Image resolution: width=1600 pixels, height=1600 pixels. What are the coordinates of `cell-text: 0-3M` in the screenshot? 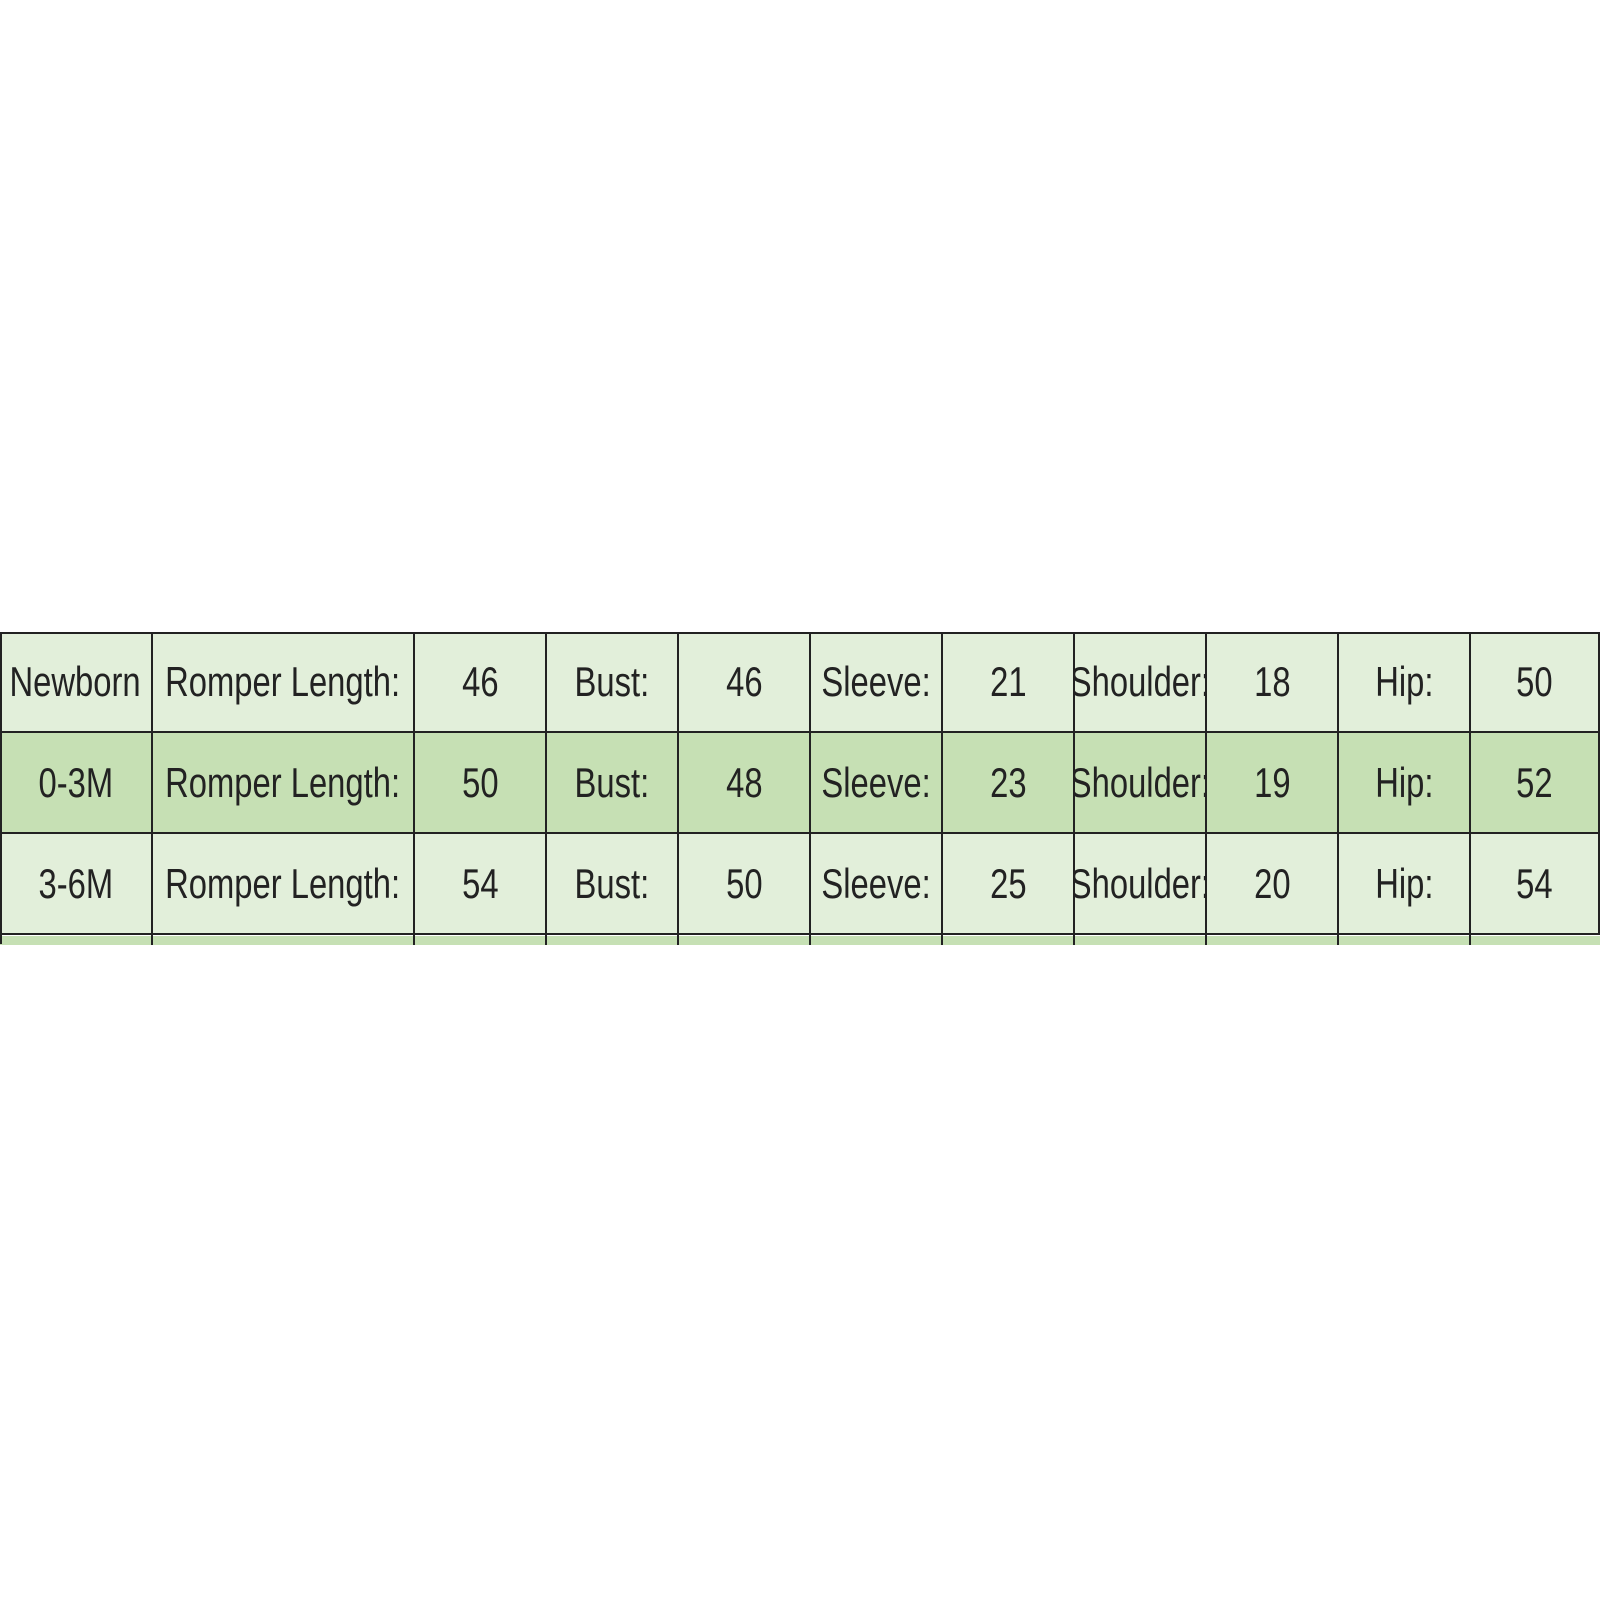 It's located at (75, 782).